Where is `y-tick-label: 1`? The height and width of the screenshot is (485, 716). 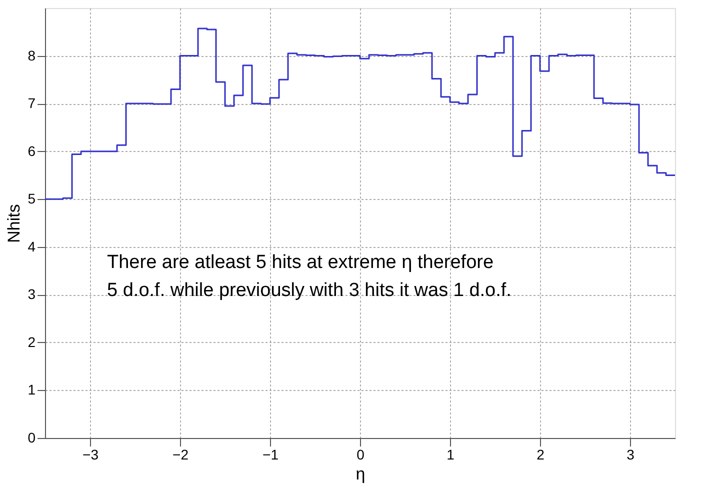
y-tick-label: 1 is located at coordinates (32, 390).